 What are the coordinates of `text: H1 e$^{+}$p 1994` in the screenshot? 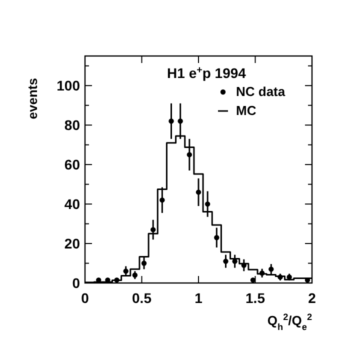 It's located at (206, 72).